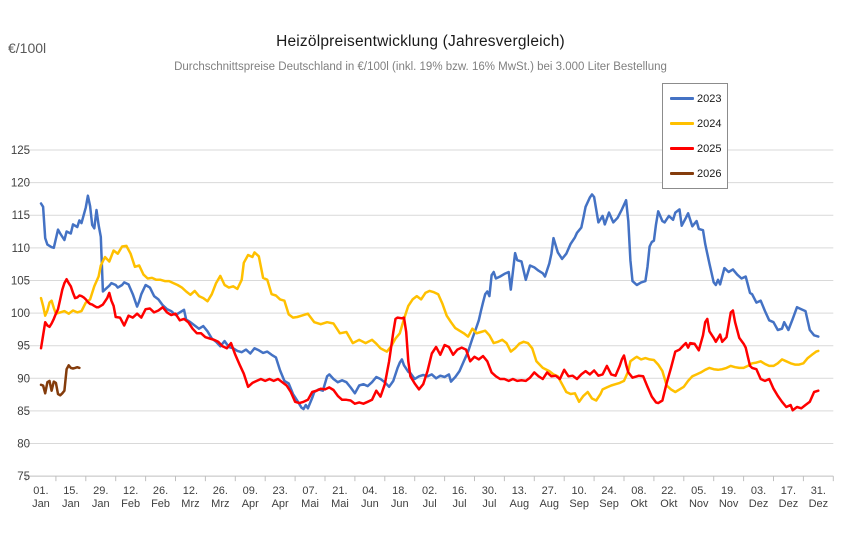 The width and height of the screenshot is (841, 556). Describe the element at coordinates (23, 347) in the screenshot. I see `y-tick-label: 95` at that location.